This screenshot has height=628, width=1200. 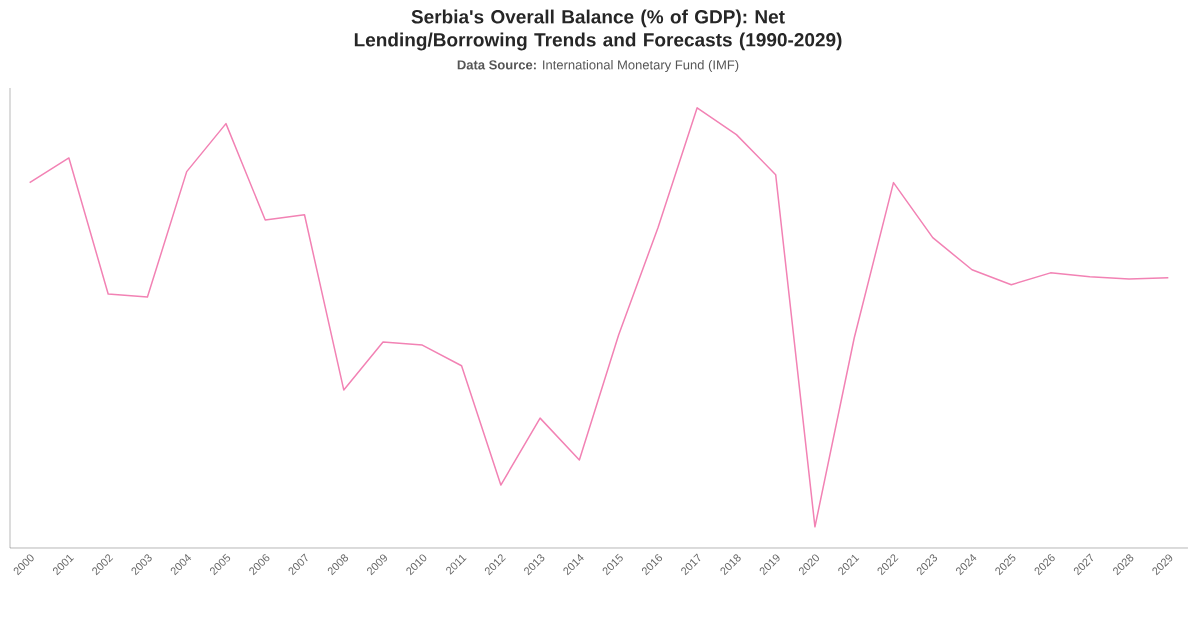 I want to click on chart-title: Serbia's Overall Balance (% of GDP): Net Lending/Borrowing Trends and Forecasts (1990-2029), so click(x=598, y=30).